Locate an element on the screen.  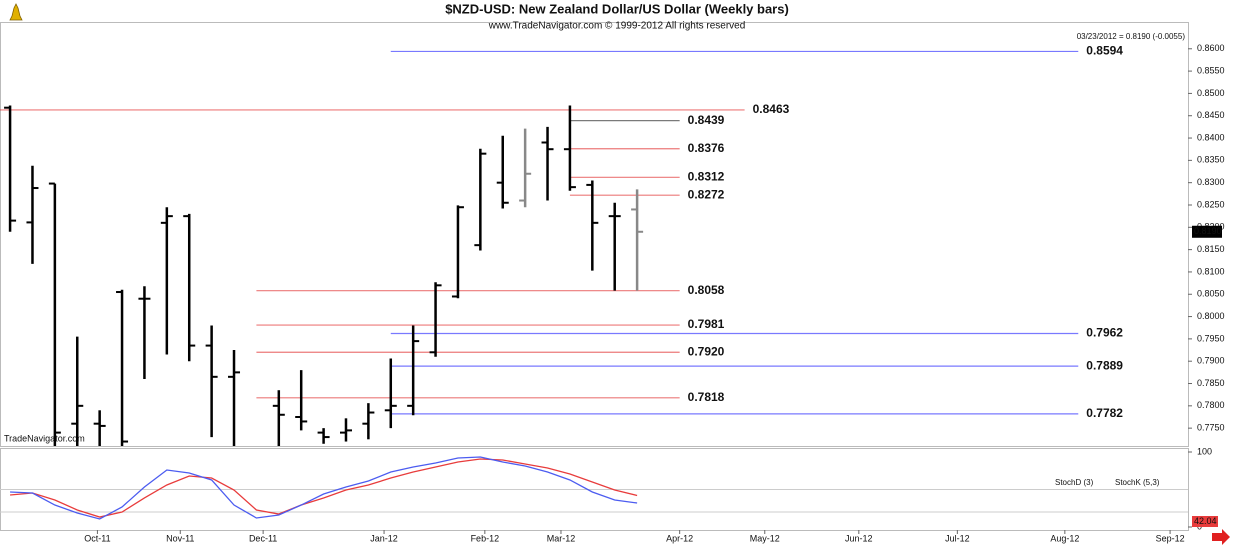
y-tick-label: 0.7750 is located at coordinates (1211, 428).